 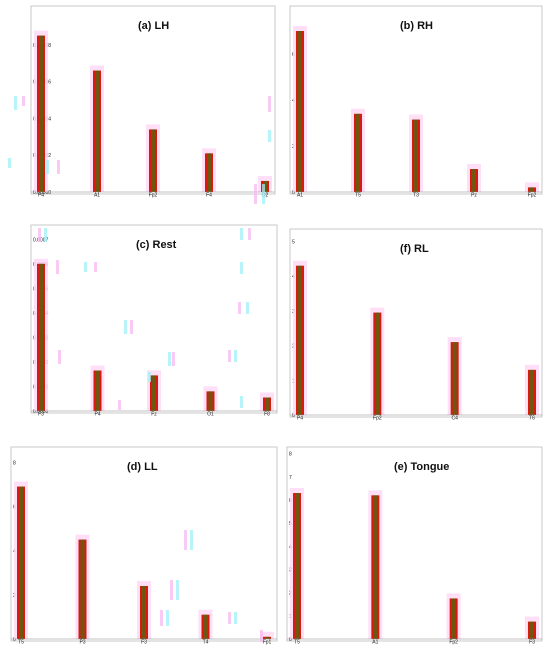 I want to click on panel-title: (b) RH, so click(x=416, y=26).